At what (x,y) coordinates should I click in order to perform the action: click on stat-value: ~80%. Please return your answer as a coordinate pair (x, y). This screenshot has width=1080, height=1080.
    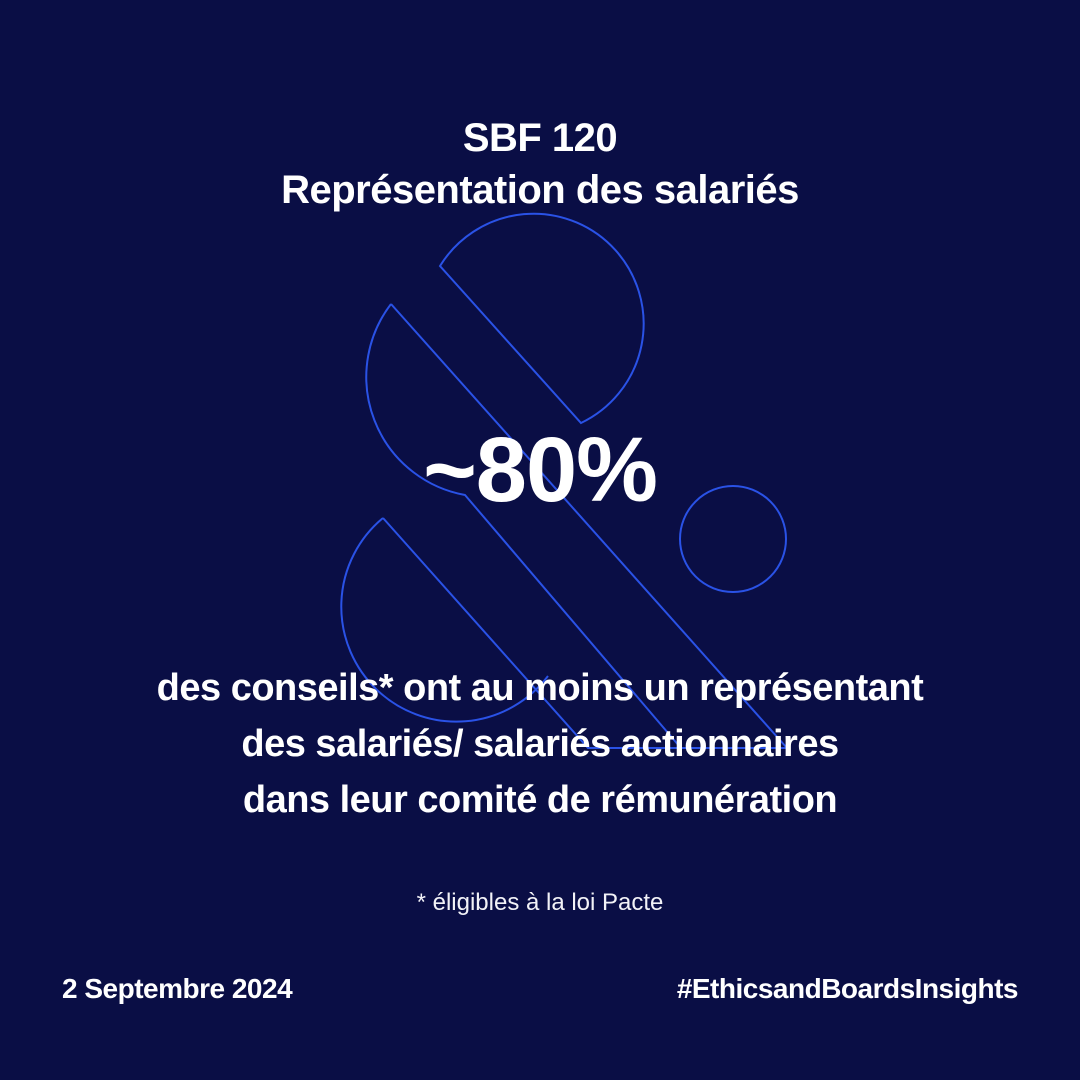
    Looking at the image, I should click on (540, 470).